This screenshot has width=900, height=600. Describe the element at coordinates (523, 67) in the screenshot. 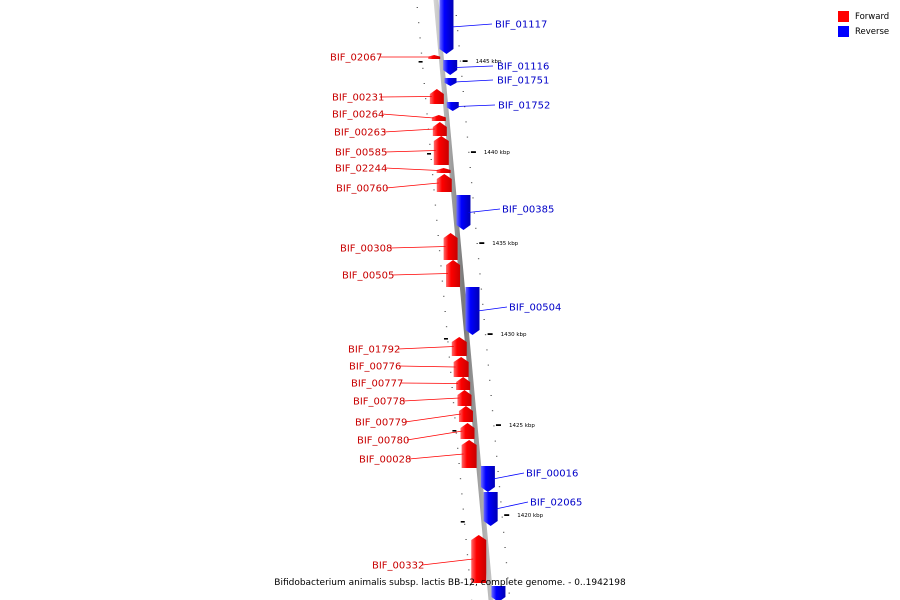

I see `gene-label-reverse: BIF_01116` at that location.